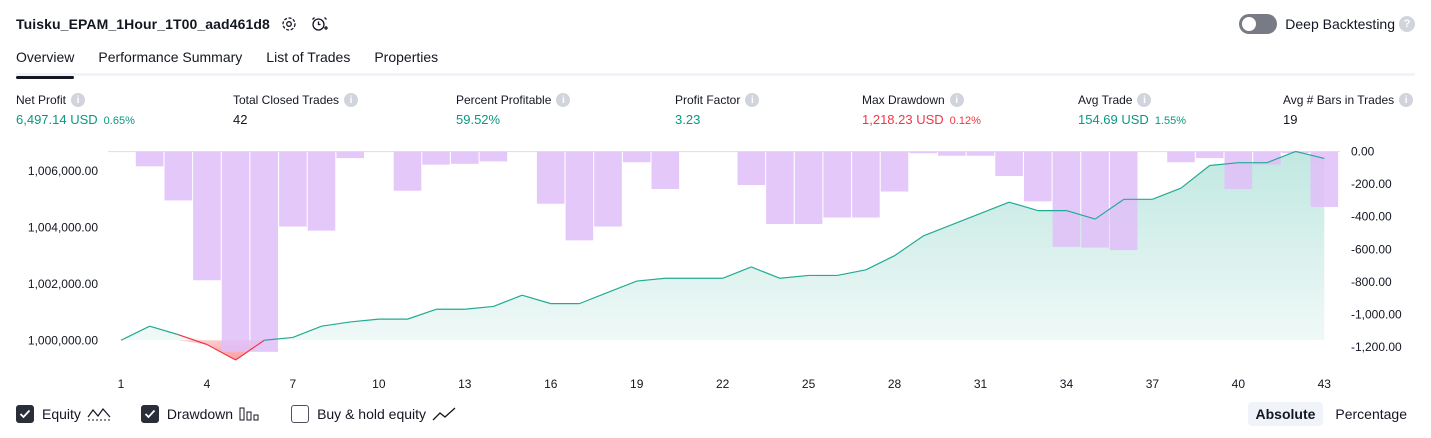 Image resolution: width=1431 pixels, height=438 pixels. I want to click on metric-profit-factor: Profit Factor i 3.23, so click(717, 110).